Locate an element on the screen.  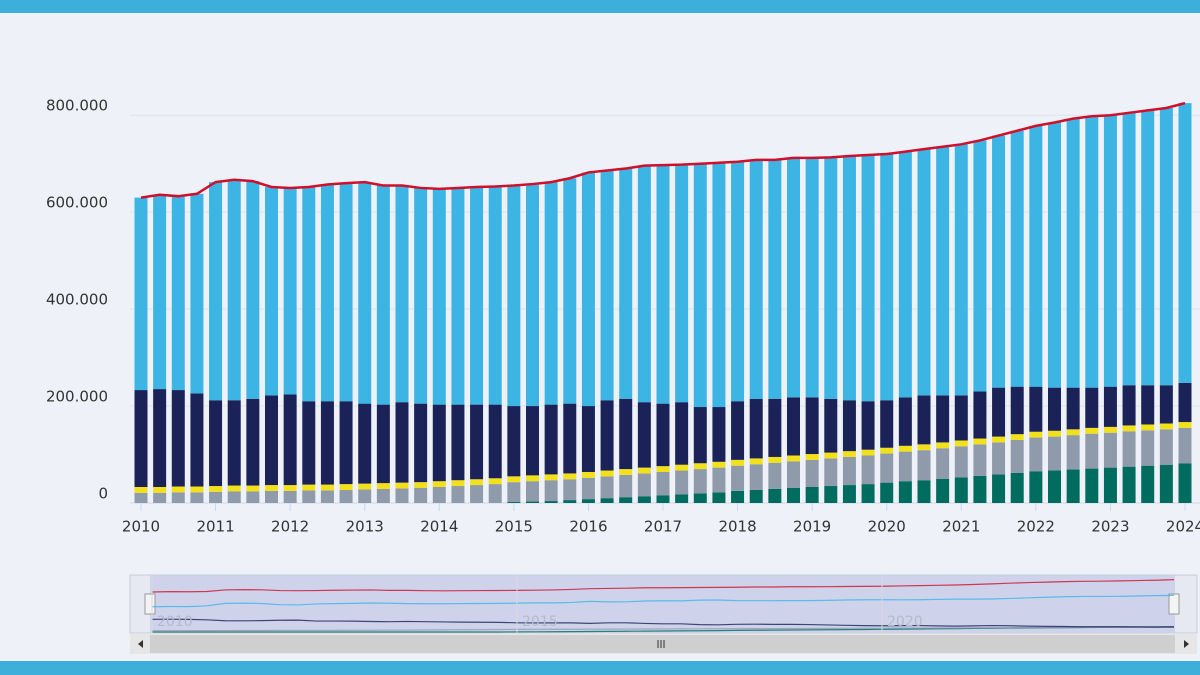
x-tick-label: 2022 is located at coordinates (1036, 527).